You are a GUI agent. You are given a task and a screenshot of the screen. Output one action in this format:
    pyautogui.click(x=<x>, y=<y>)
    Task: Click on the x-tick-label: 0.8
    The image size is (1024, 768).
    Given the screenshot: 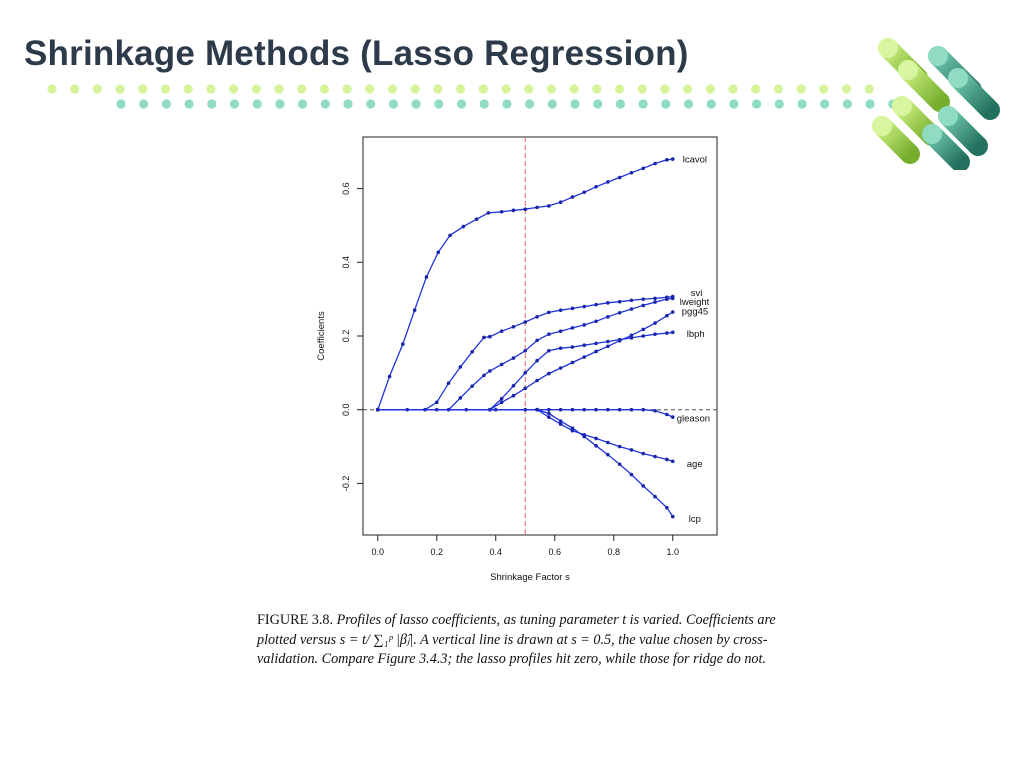 What is the action you would take?
    pyautogui.click(x=613, y=552)
    